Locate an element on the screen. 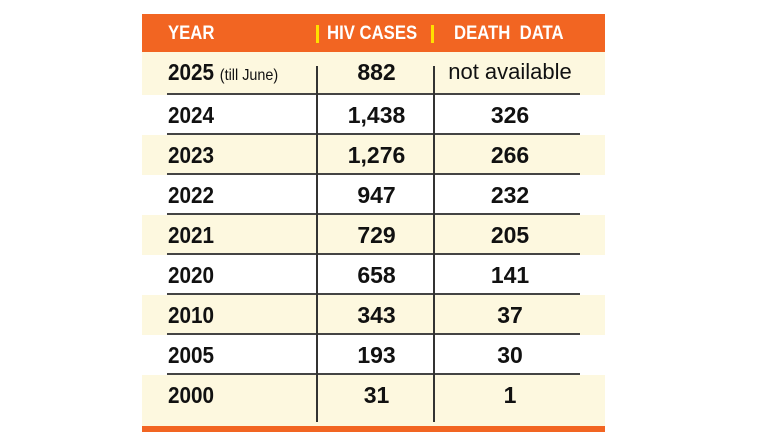 This screenshot has height=432, width=768. death-data-cell: 37 is located at coordinates (510, 315).